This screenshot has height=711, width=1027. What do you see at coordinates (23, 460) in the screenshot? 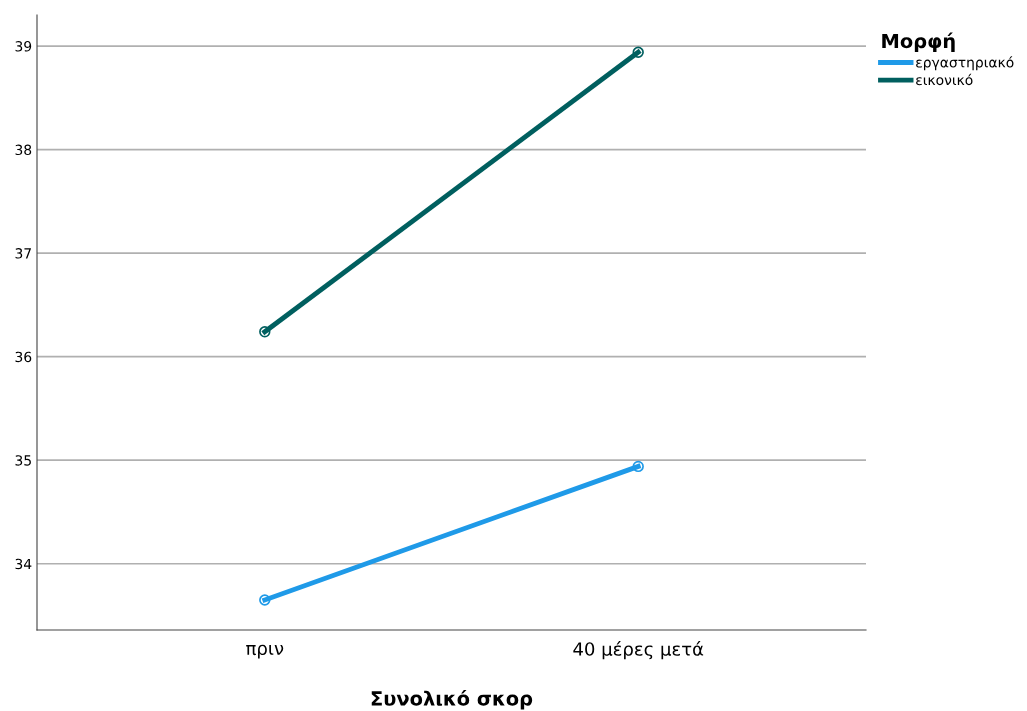
I see `y-tick-label: 35` at bounding box center [23, 460].